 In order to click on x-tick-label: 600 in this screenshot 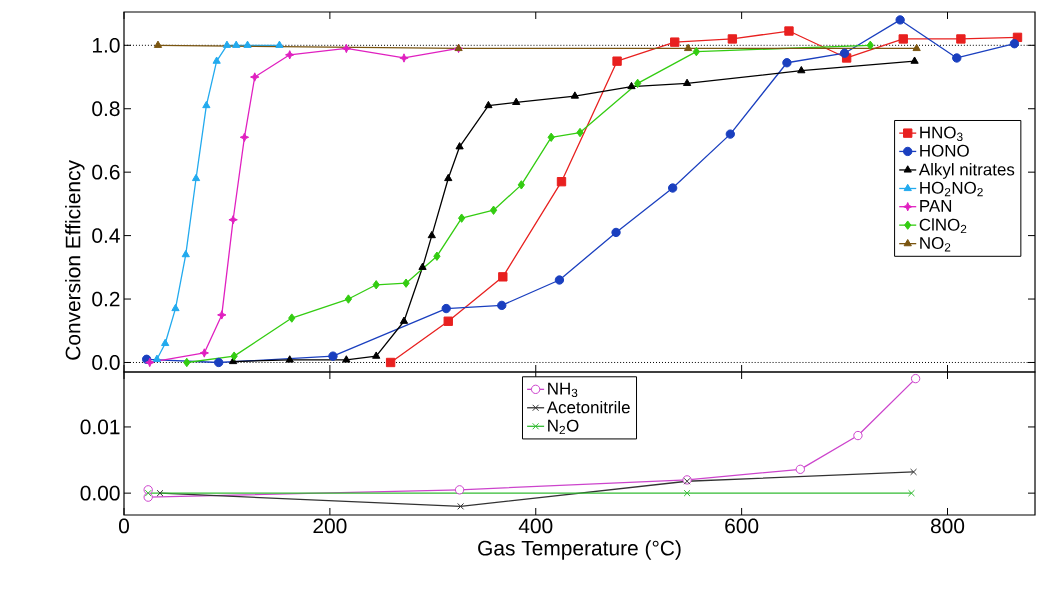, I will do `click(742, 526)`.